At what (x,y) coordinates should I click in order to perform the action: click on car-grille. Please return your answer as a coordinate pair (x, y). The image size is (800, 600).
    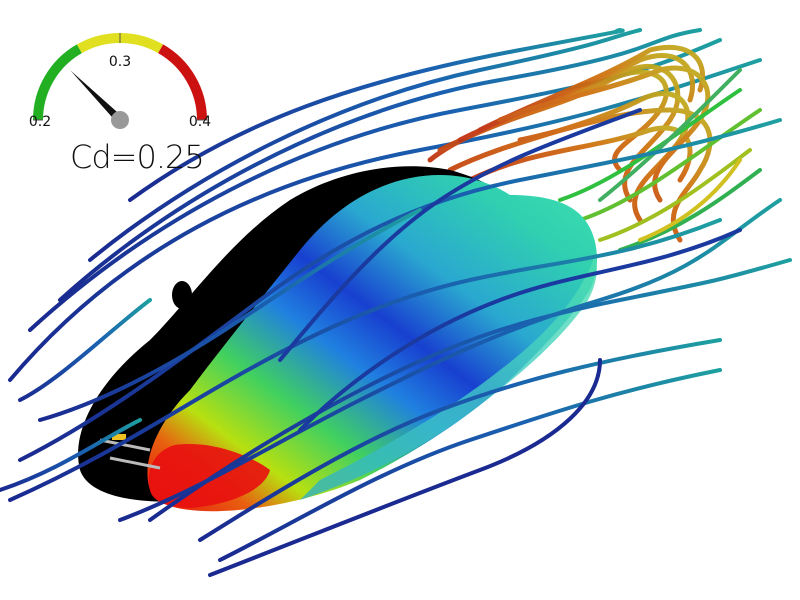
    Looking at the image, I should click on (130, 454).